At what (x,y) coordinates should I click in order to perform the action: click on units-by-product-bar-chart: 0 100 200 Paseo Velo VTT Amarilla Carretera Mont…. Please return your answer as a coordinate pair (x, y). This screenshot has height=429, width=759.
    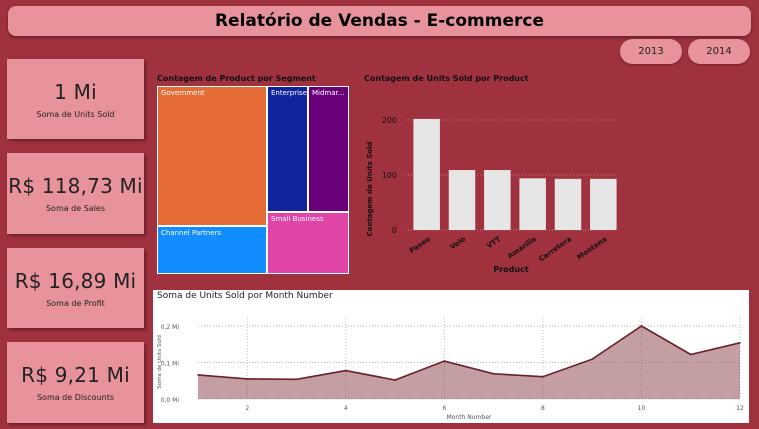
    Looking at the image, I should click on (491, 195).